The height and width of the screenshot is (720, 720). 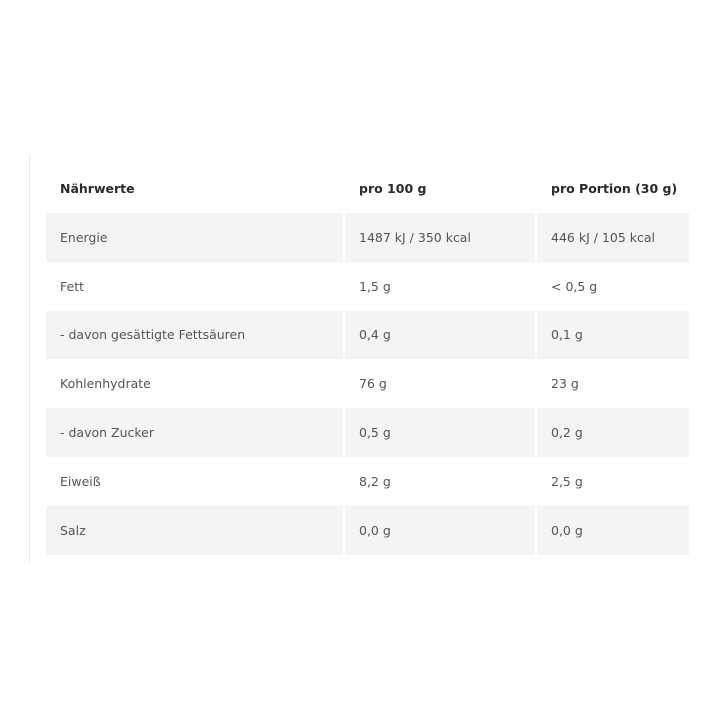 I want to click on value-per-100g: 0,5 g, so click(x=440, y=432).